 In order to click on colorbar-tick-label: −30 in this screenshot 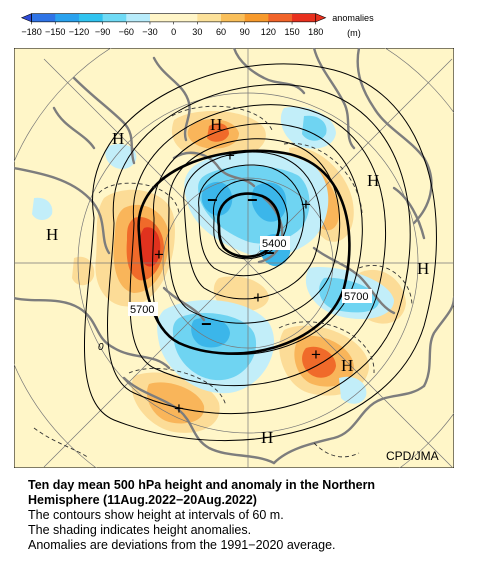, I will do `click(149, 32)`.